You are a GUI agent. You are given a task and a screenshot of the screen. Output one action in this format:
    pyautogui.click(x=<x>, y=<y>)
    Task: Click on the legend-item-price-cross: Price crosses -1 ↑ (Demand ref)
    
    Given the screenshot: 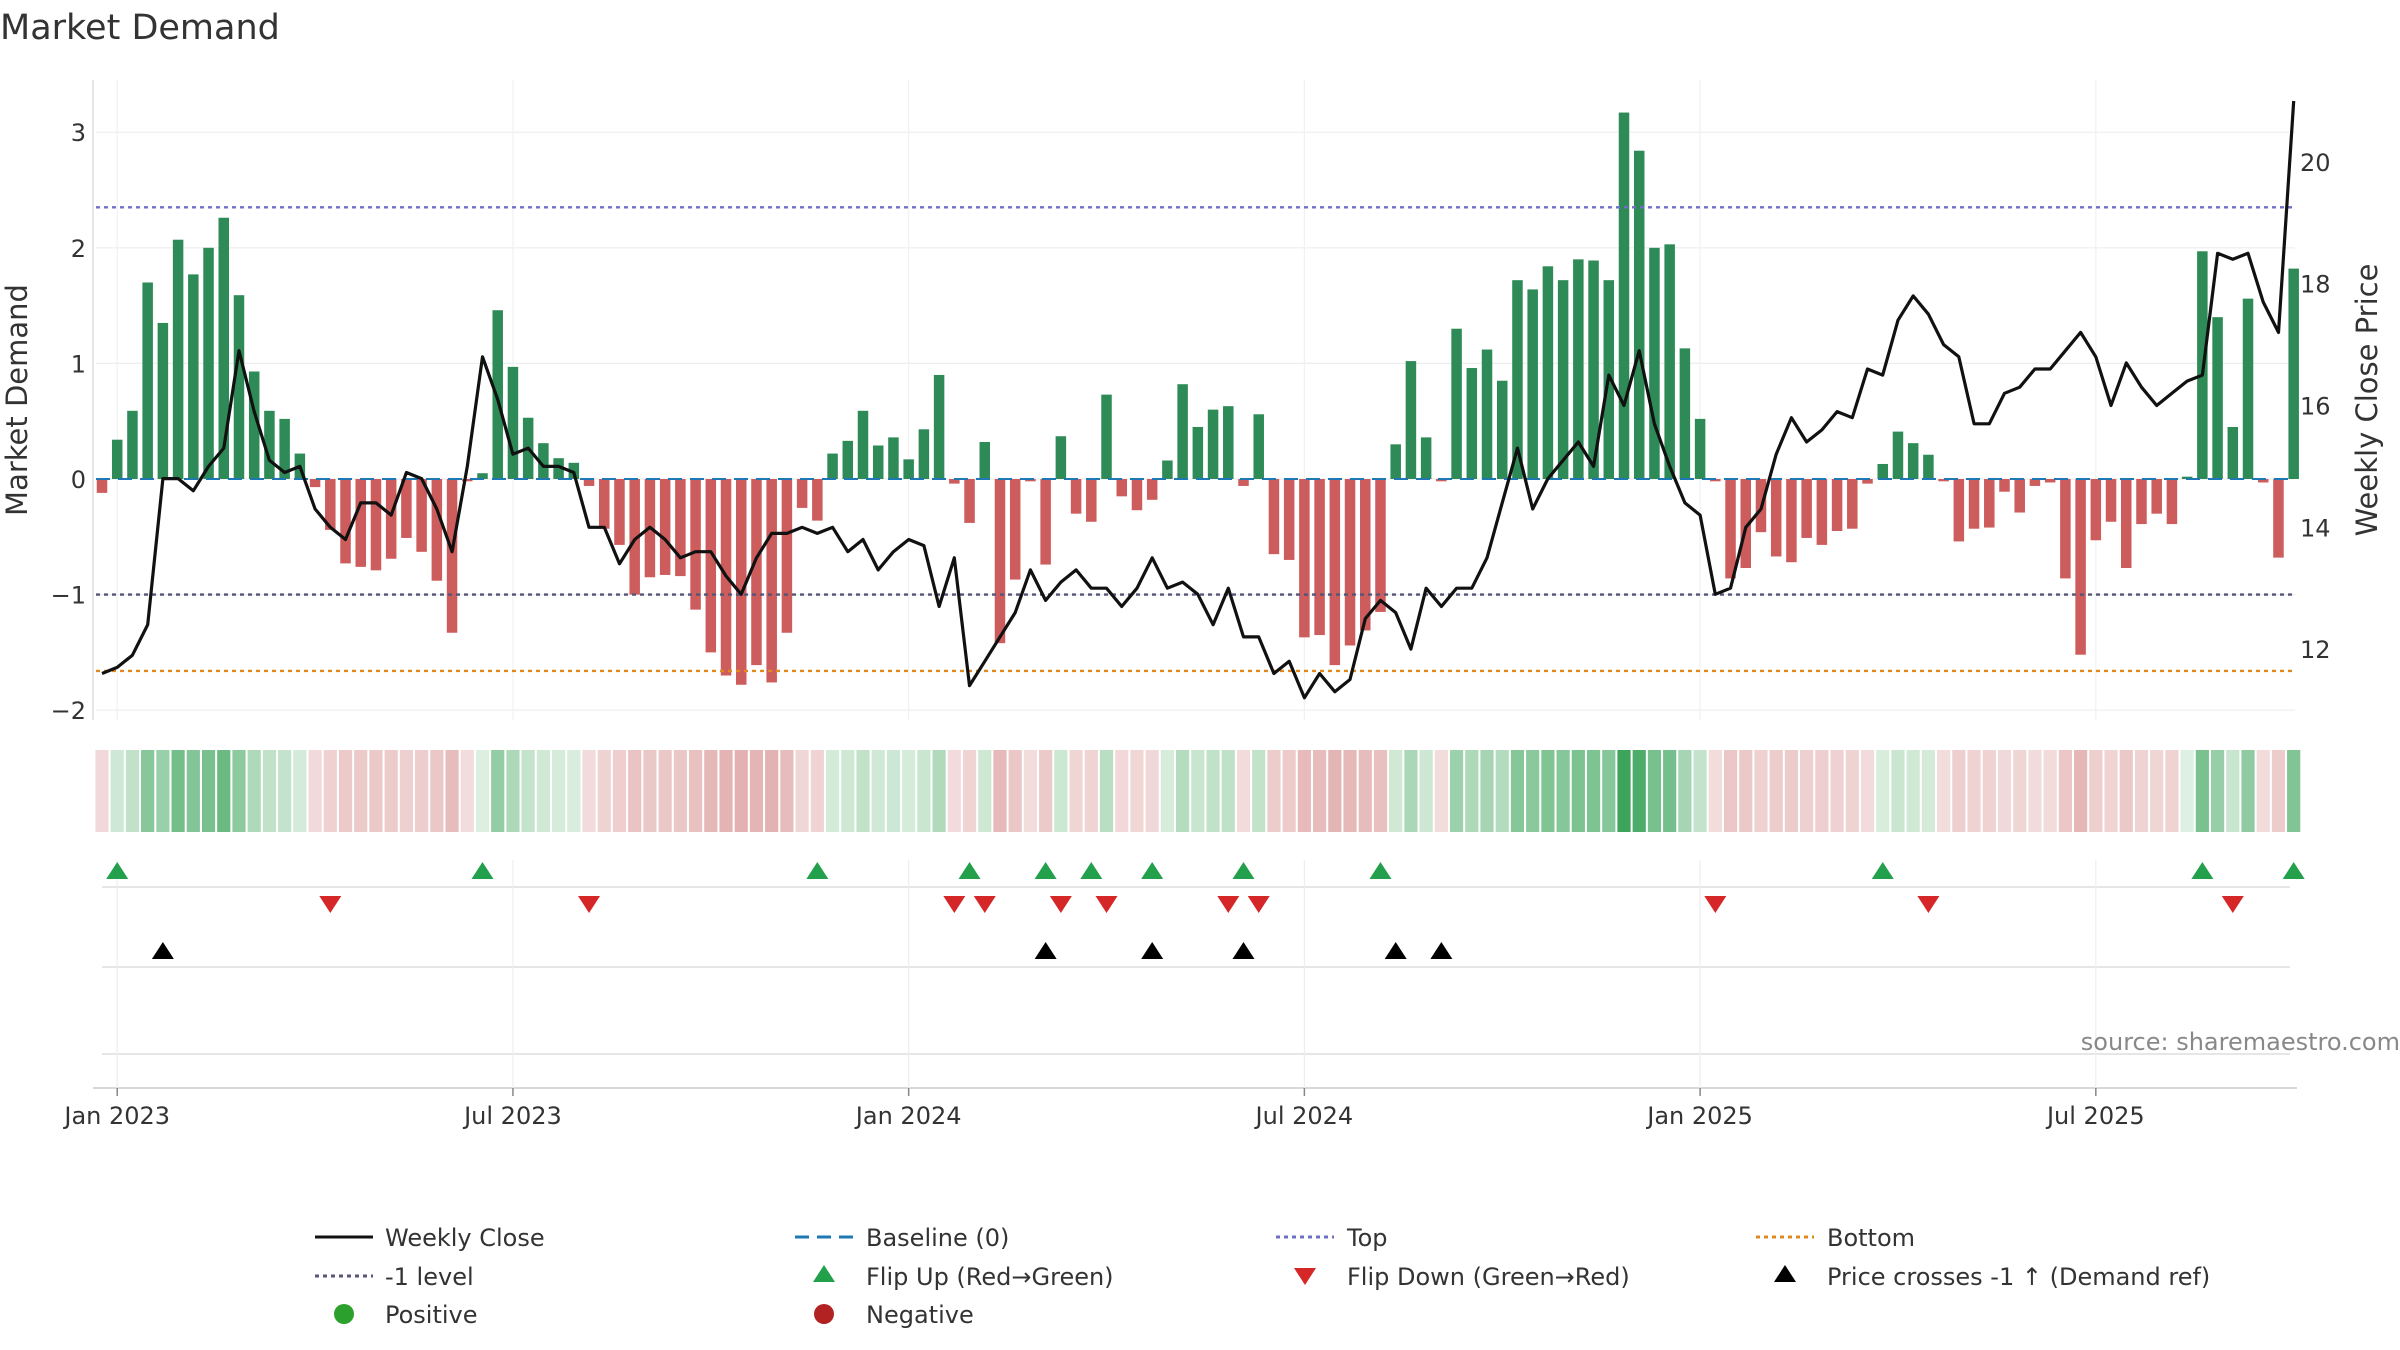 What is the action you would take?
    pyautogui.click(x=1992, y=1277)
    